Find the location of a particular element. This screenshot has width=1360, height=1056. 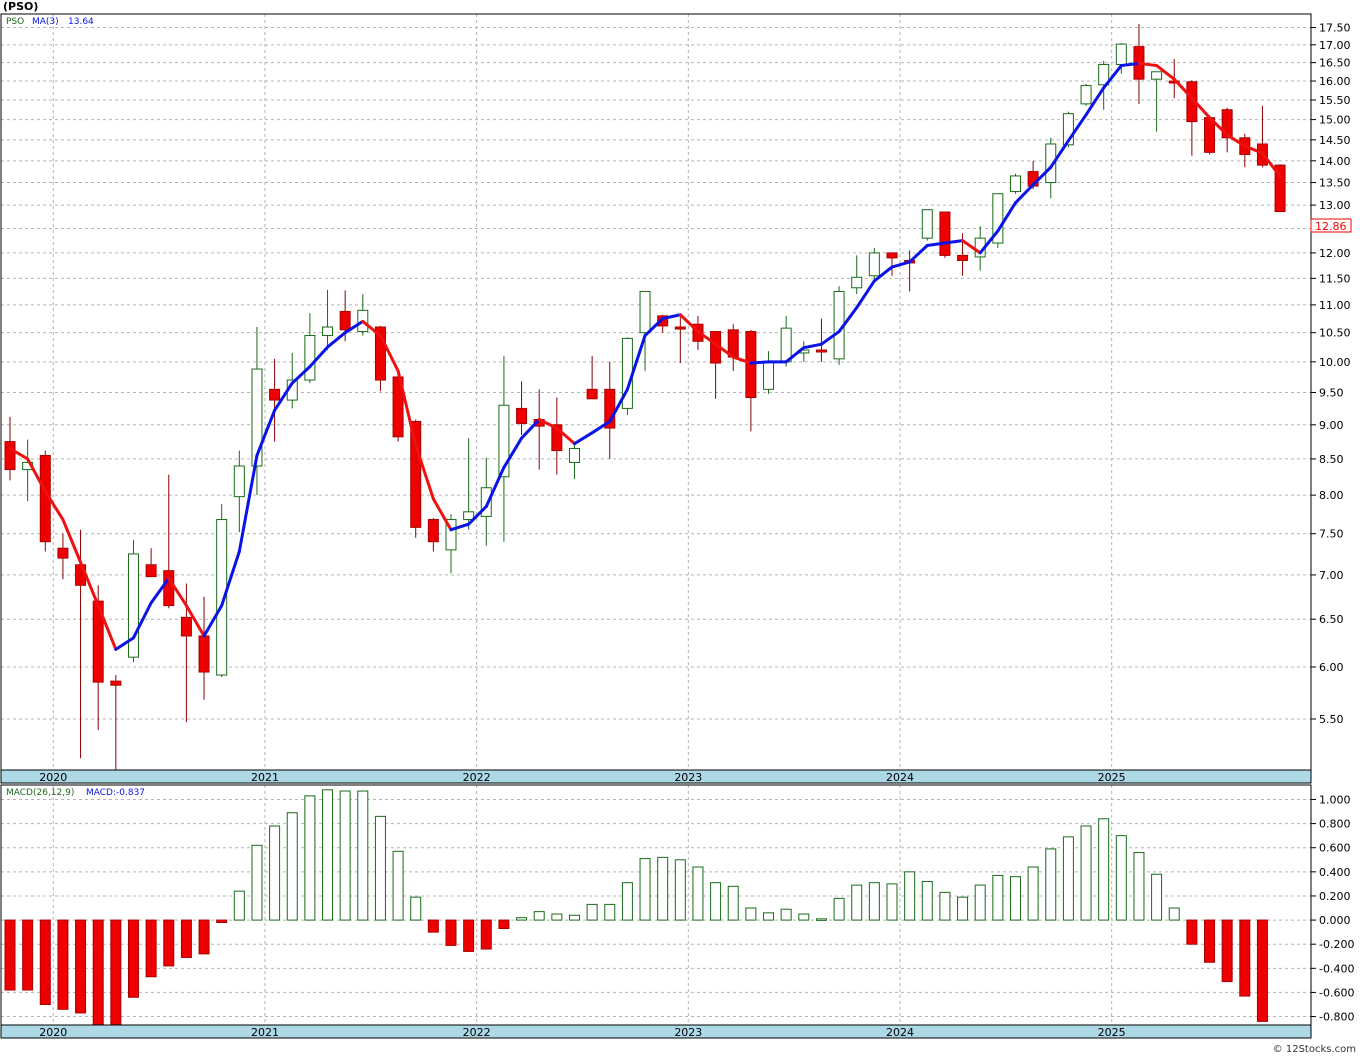

x-axis-label: 2020 is located at coordinates (53, 777).